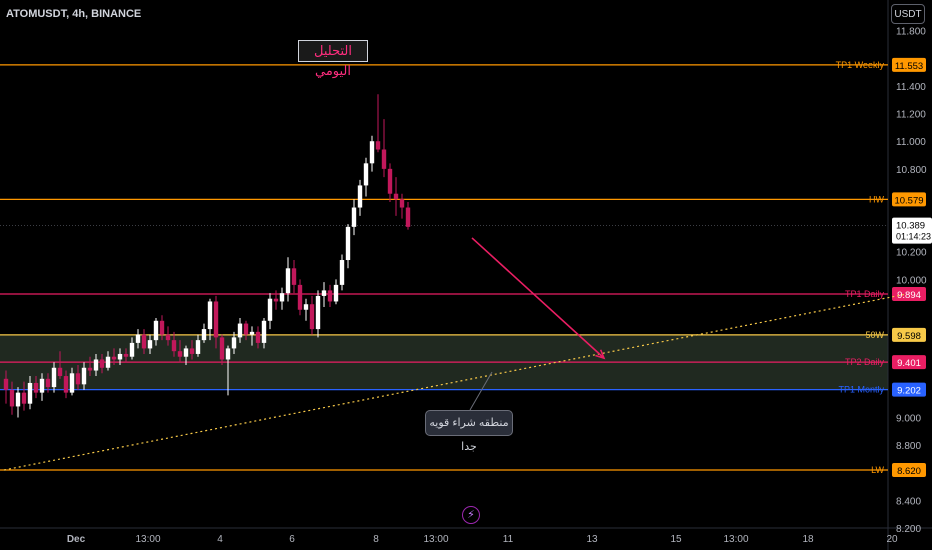 This screenshot has height=550, width=932. Describe the element at coordinates (592, 539) in the screenshot. I see `x-tick-label: 13` at that location.